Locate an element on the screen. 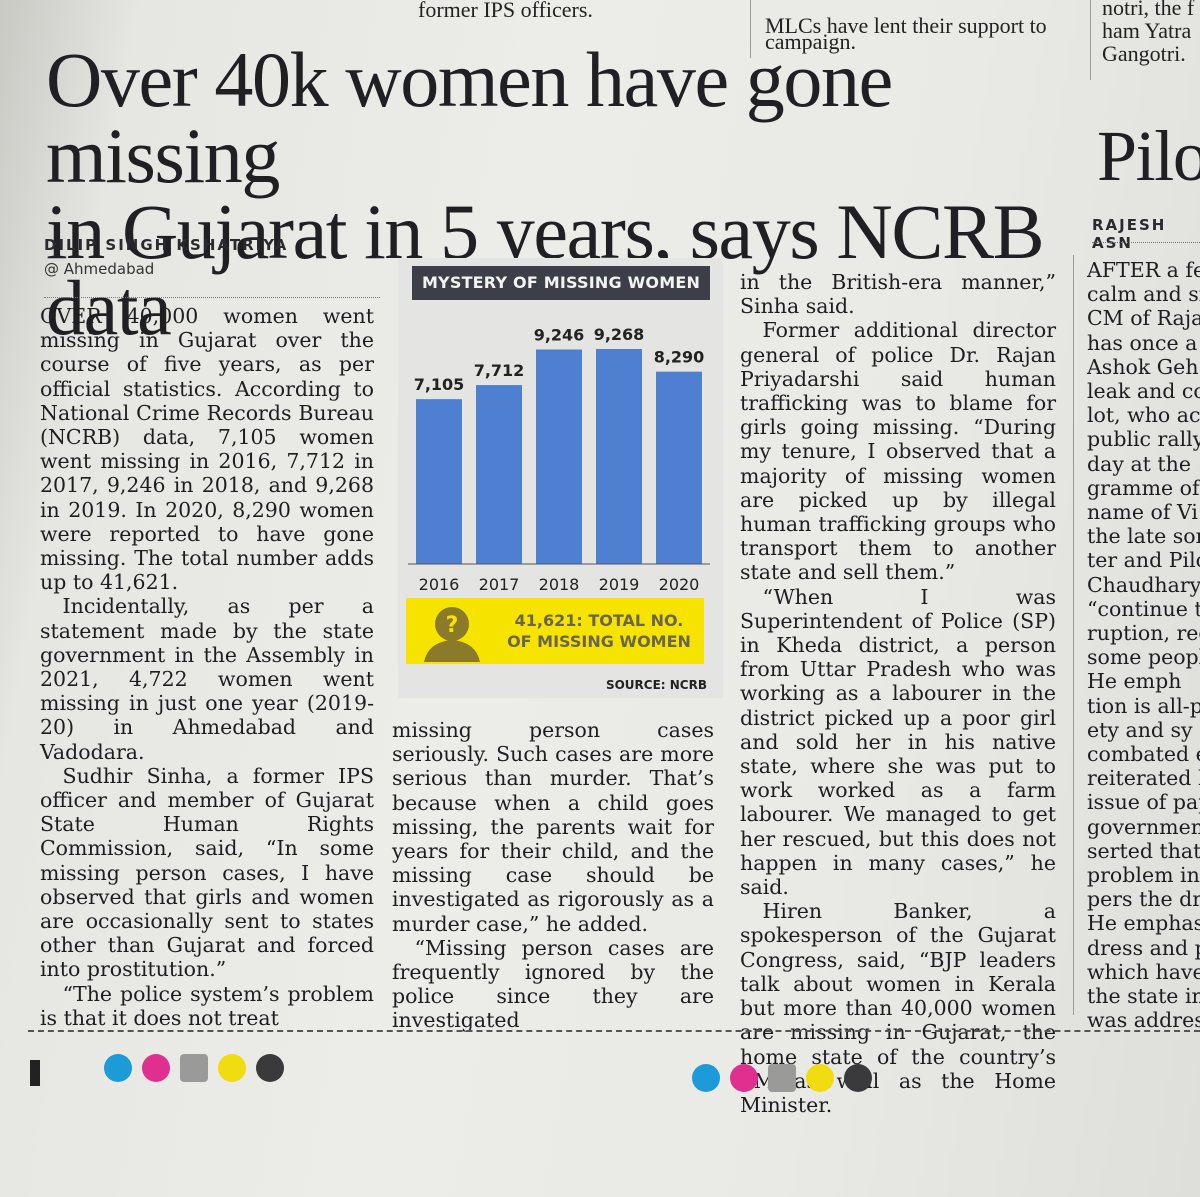 This screenshot has width=1200, height=1197. article-line: which have is located at coordinates (1143, 971).